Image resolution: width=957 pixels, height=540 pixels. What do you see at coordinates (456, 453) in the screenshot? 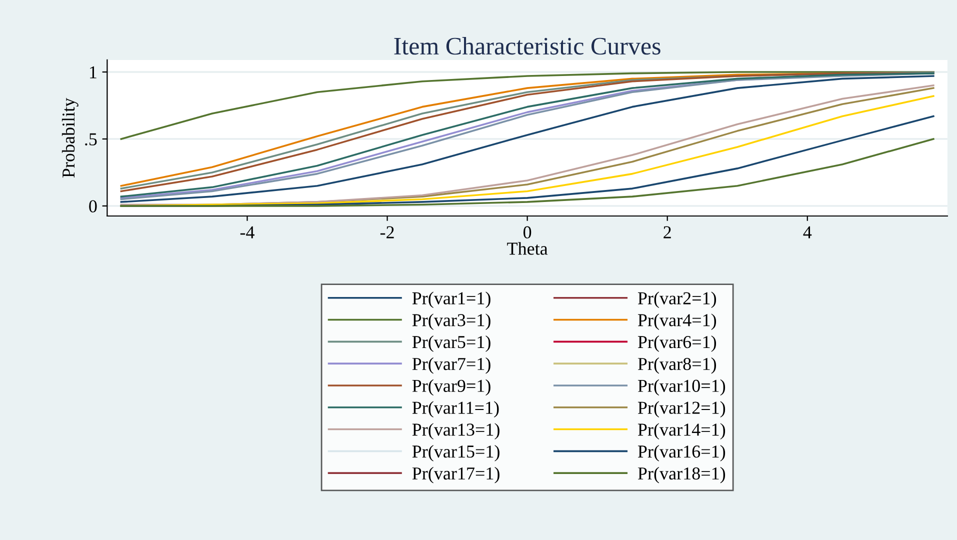
I see `legend-label: Pr(var15=1)` at bounding box center [456, 453].